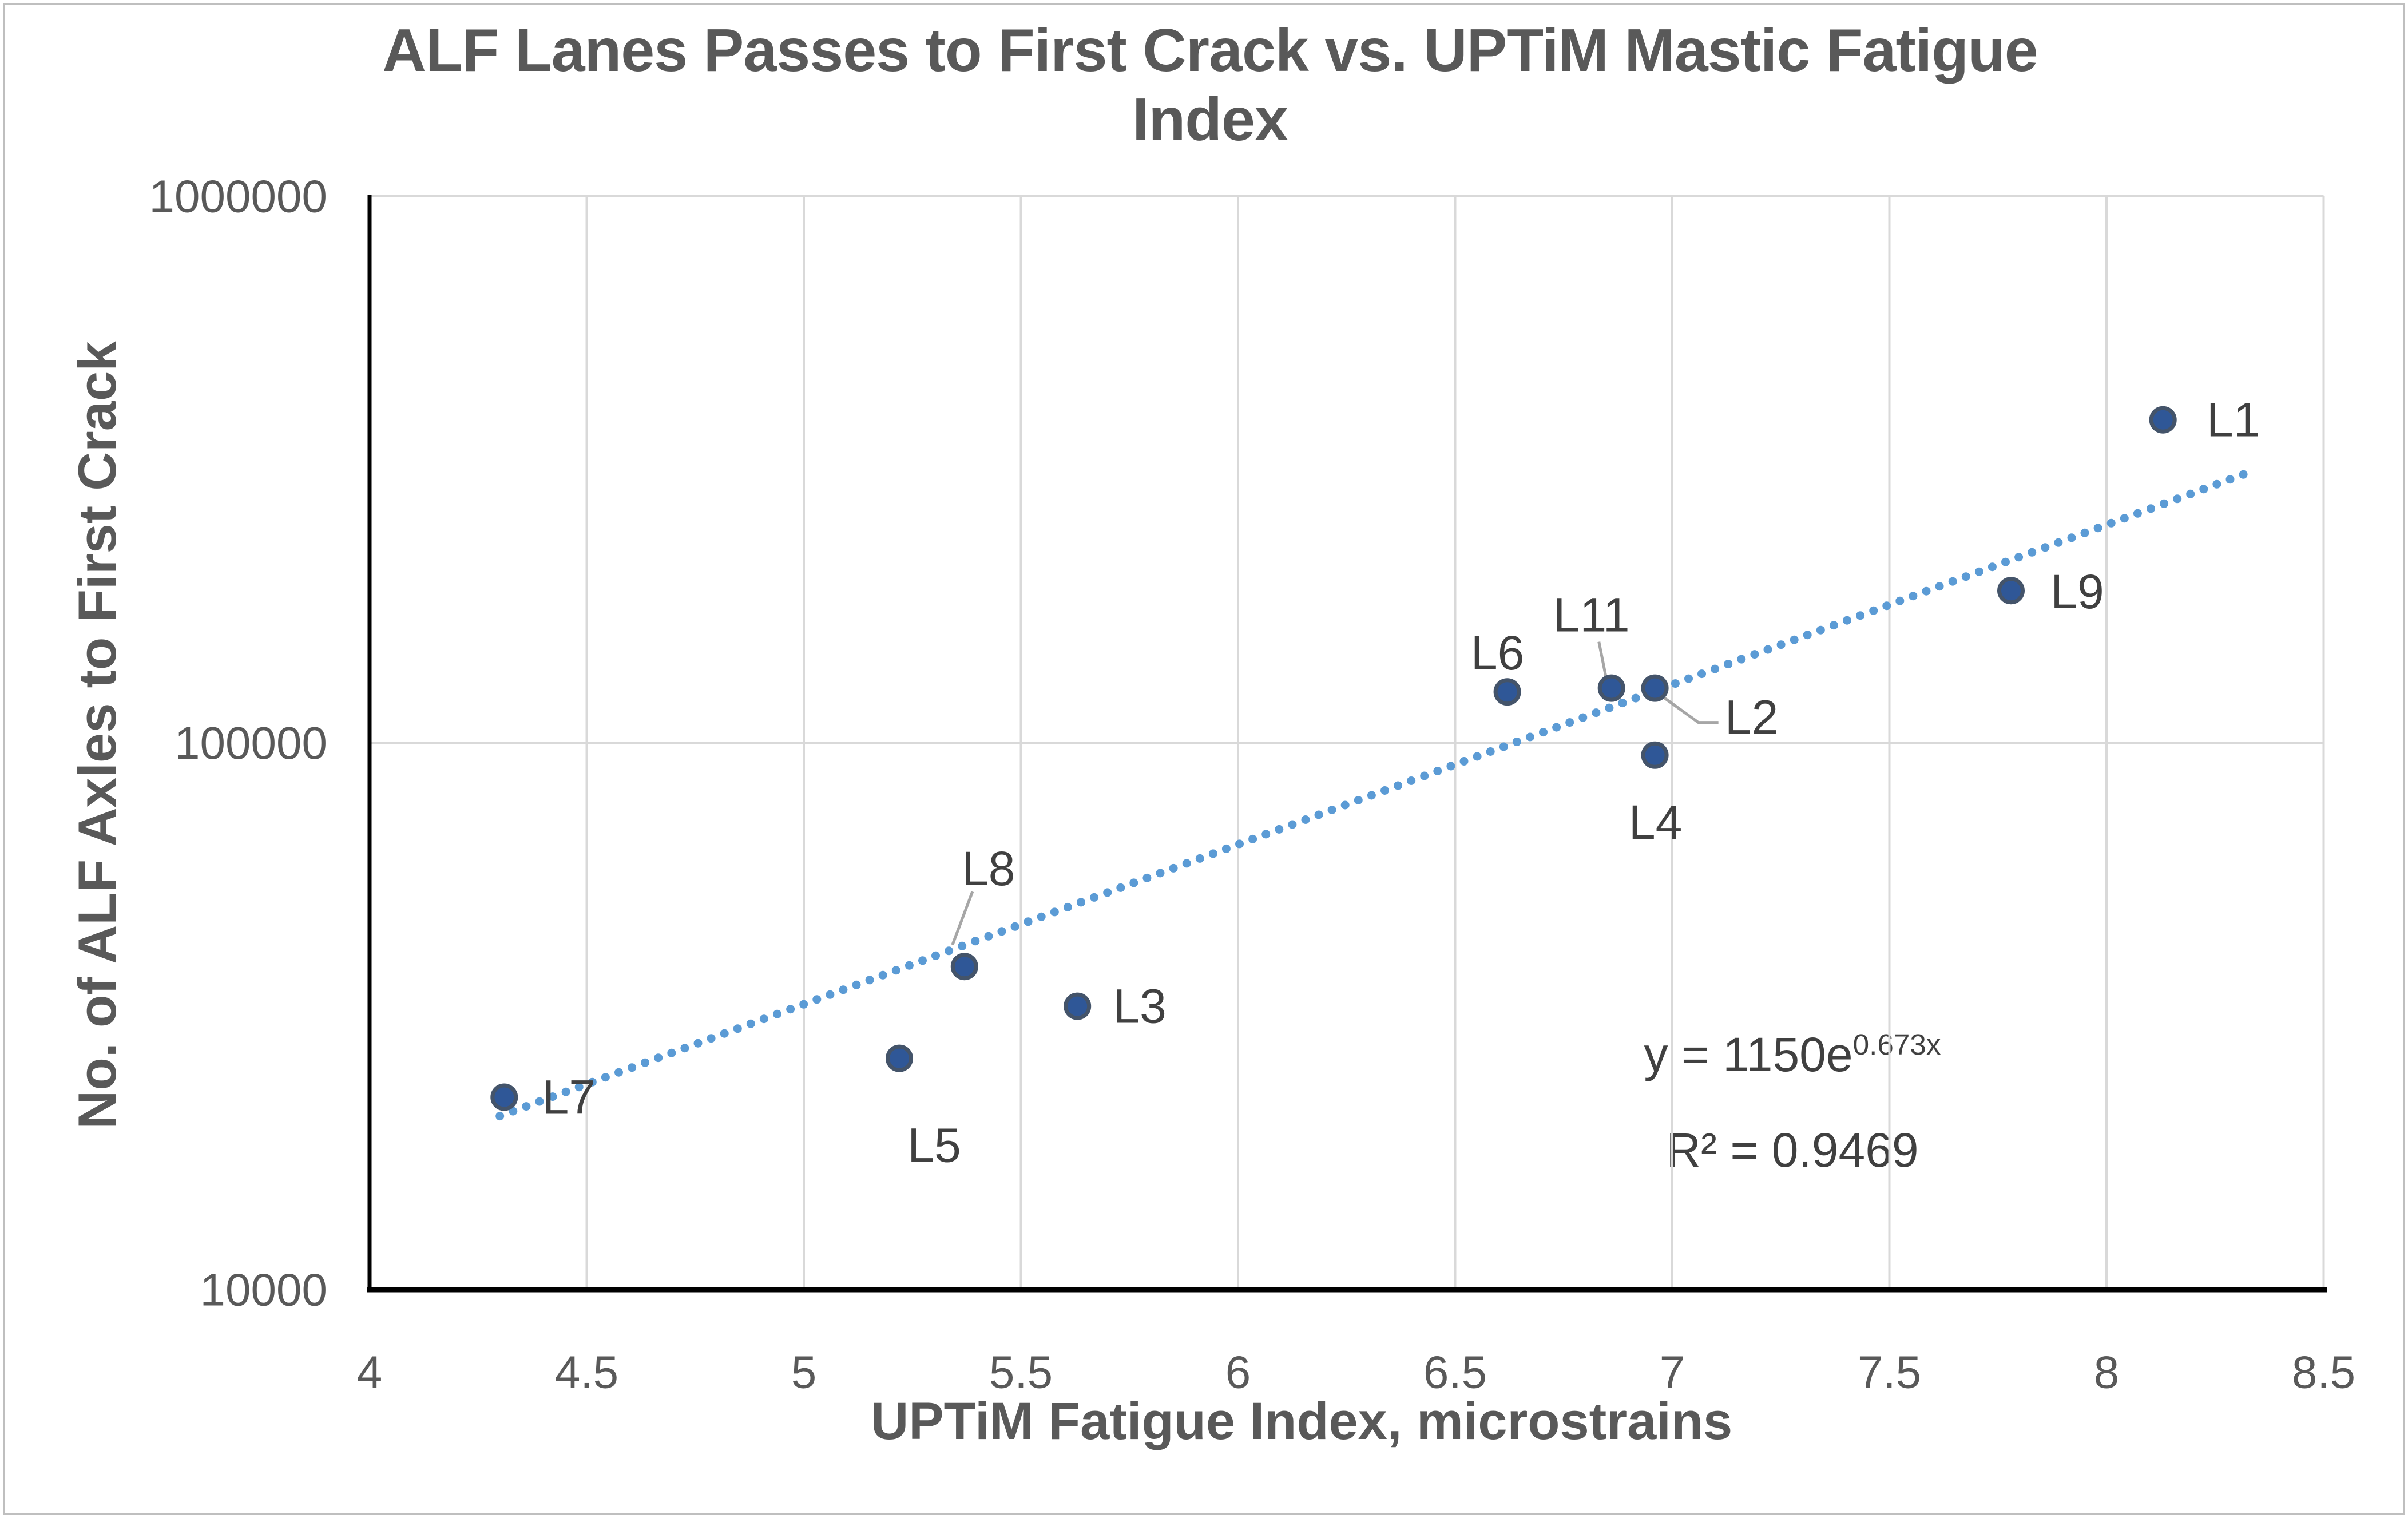 Image resolution: width=2408 pixels, height=1518 pixels. Describe the element at coordinates (1792, 1150) in the screenshot. I see `r-squared-label: R² = 0.9469` at that location.